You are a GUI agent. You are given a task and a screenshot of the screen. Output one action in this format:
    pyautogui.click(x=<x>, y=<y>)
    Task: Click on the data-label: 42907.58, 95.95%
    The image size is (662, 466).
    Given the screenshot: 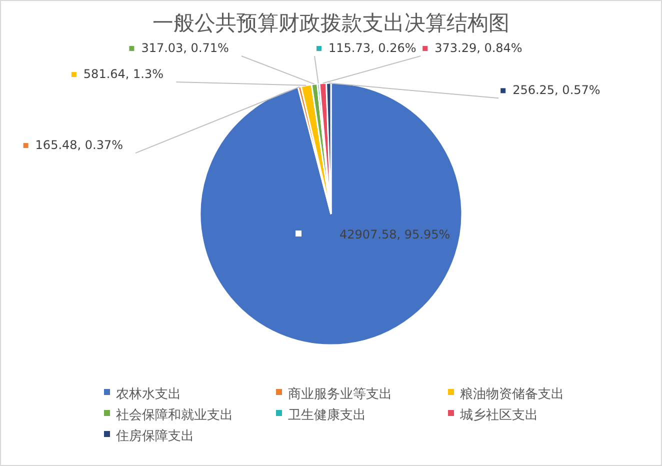 What is the action you would take?
    pyautogui.click(x=394, y=234)
    